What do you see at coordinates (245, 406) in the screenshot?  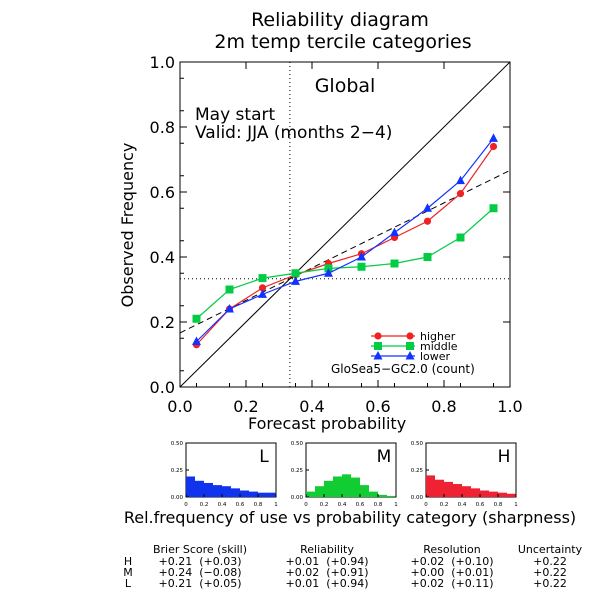 I see `x-tick-label: 0.2` at bounding box center [245, 406].